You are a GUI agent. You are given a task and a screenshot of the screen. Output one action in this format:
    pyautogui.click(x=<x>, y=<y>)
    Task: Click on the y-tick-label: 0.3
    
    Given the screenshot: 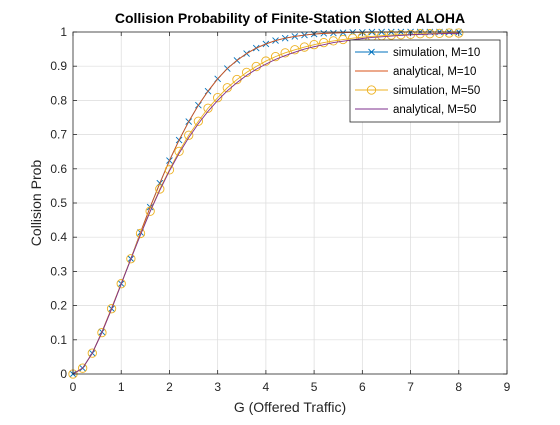 What is the action you would take?
    pyautogui.click(x=58, y=271)
    